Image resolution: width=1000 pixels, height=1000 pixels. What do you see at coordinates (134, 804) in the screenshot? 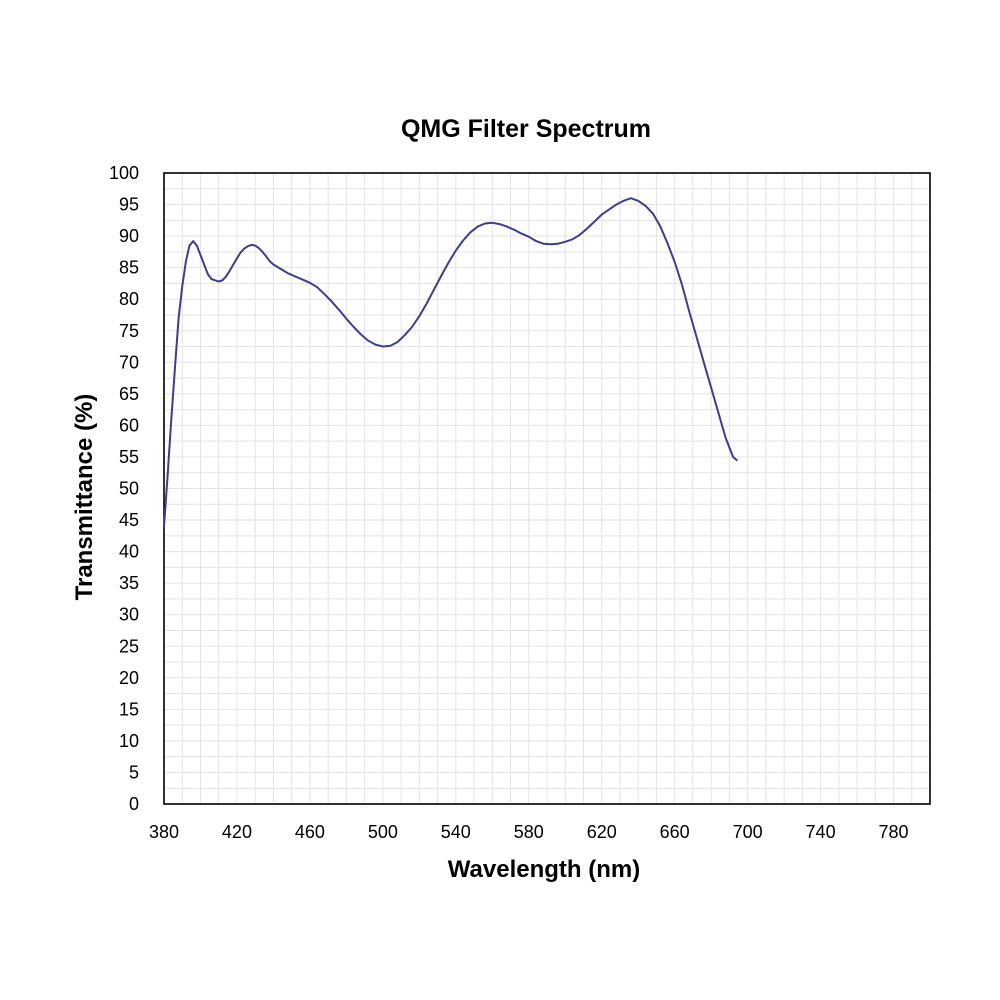
I see `y-tick-label: 0` at bounding box center [134, 804].